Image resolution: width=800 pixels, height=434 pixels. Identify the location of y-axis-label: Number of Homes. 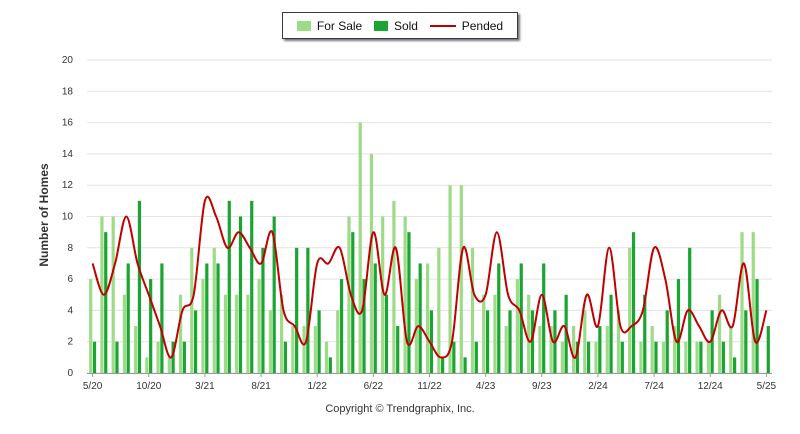
(44, 215).